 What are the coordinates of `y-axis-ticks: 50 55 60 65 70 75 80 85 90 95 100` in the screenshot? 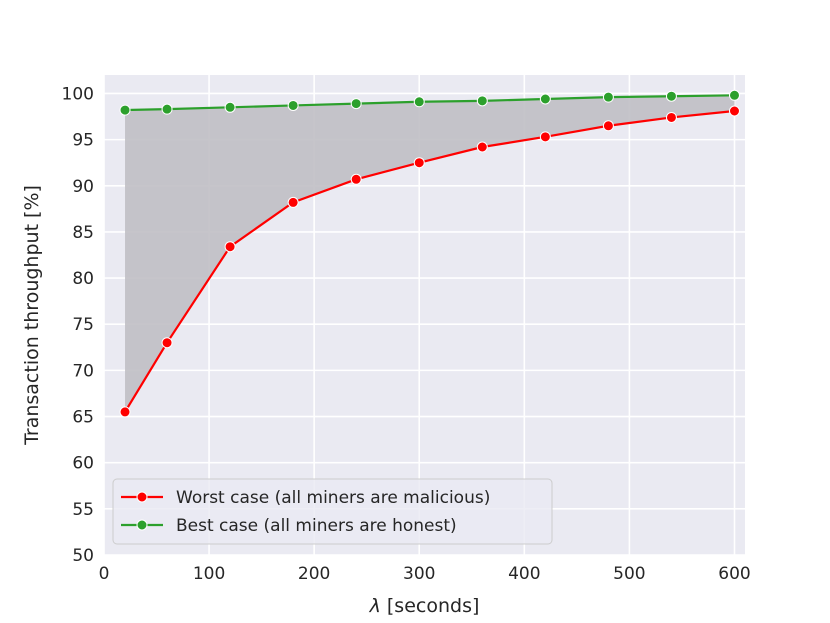 It's located at (78, 325).